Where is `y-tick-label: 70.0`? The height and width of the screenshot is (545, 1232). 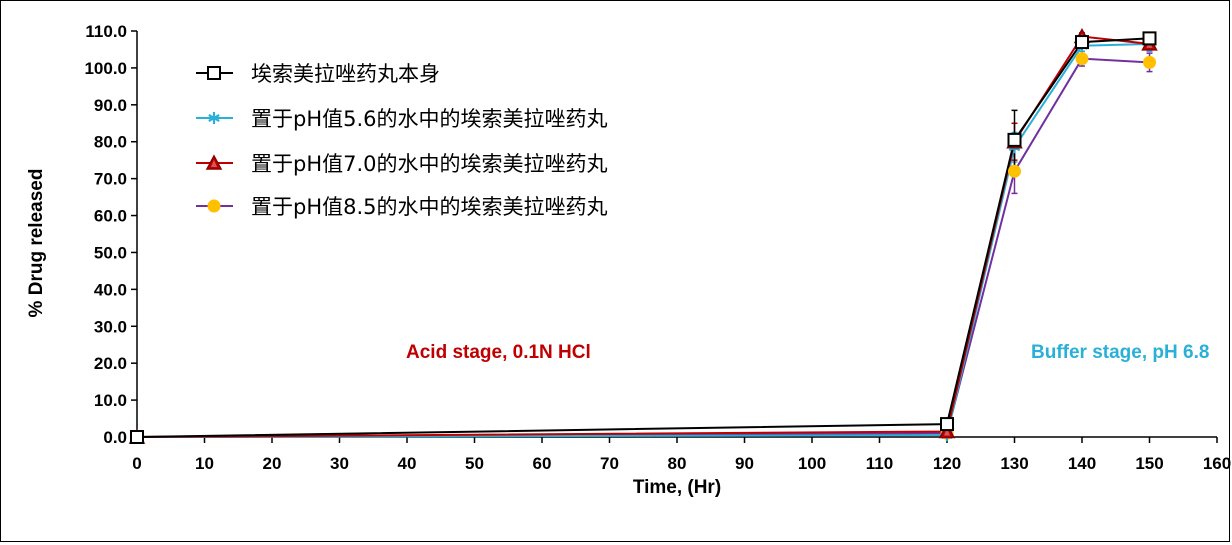 y-tick-label: 70.0 is located at coordinates (110, 179).